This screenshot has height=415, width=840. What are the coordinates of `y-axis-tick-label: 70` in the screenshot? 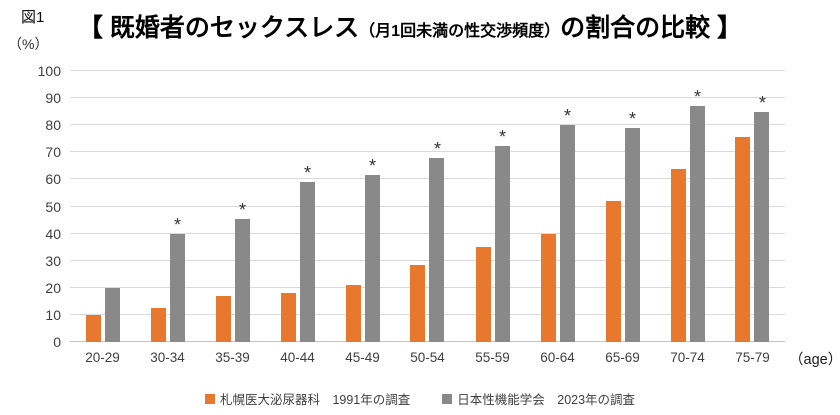 It's located at (53, 152).